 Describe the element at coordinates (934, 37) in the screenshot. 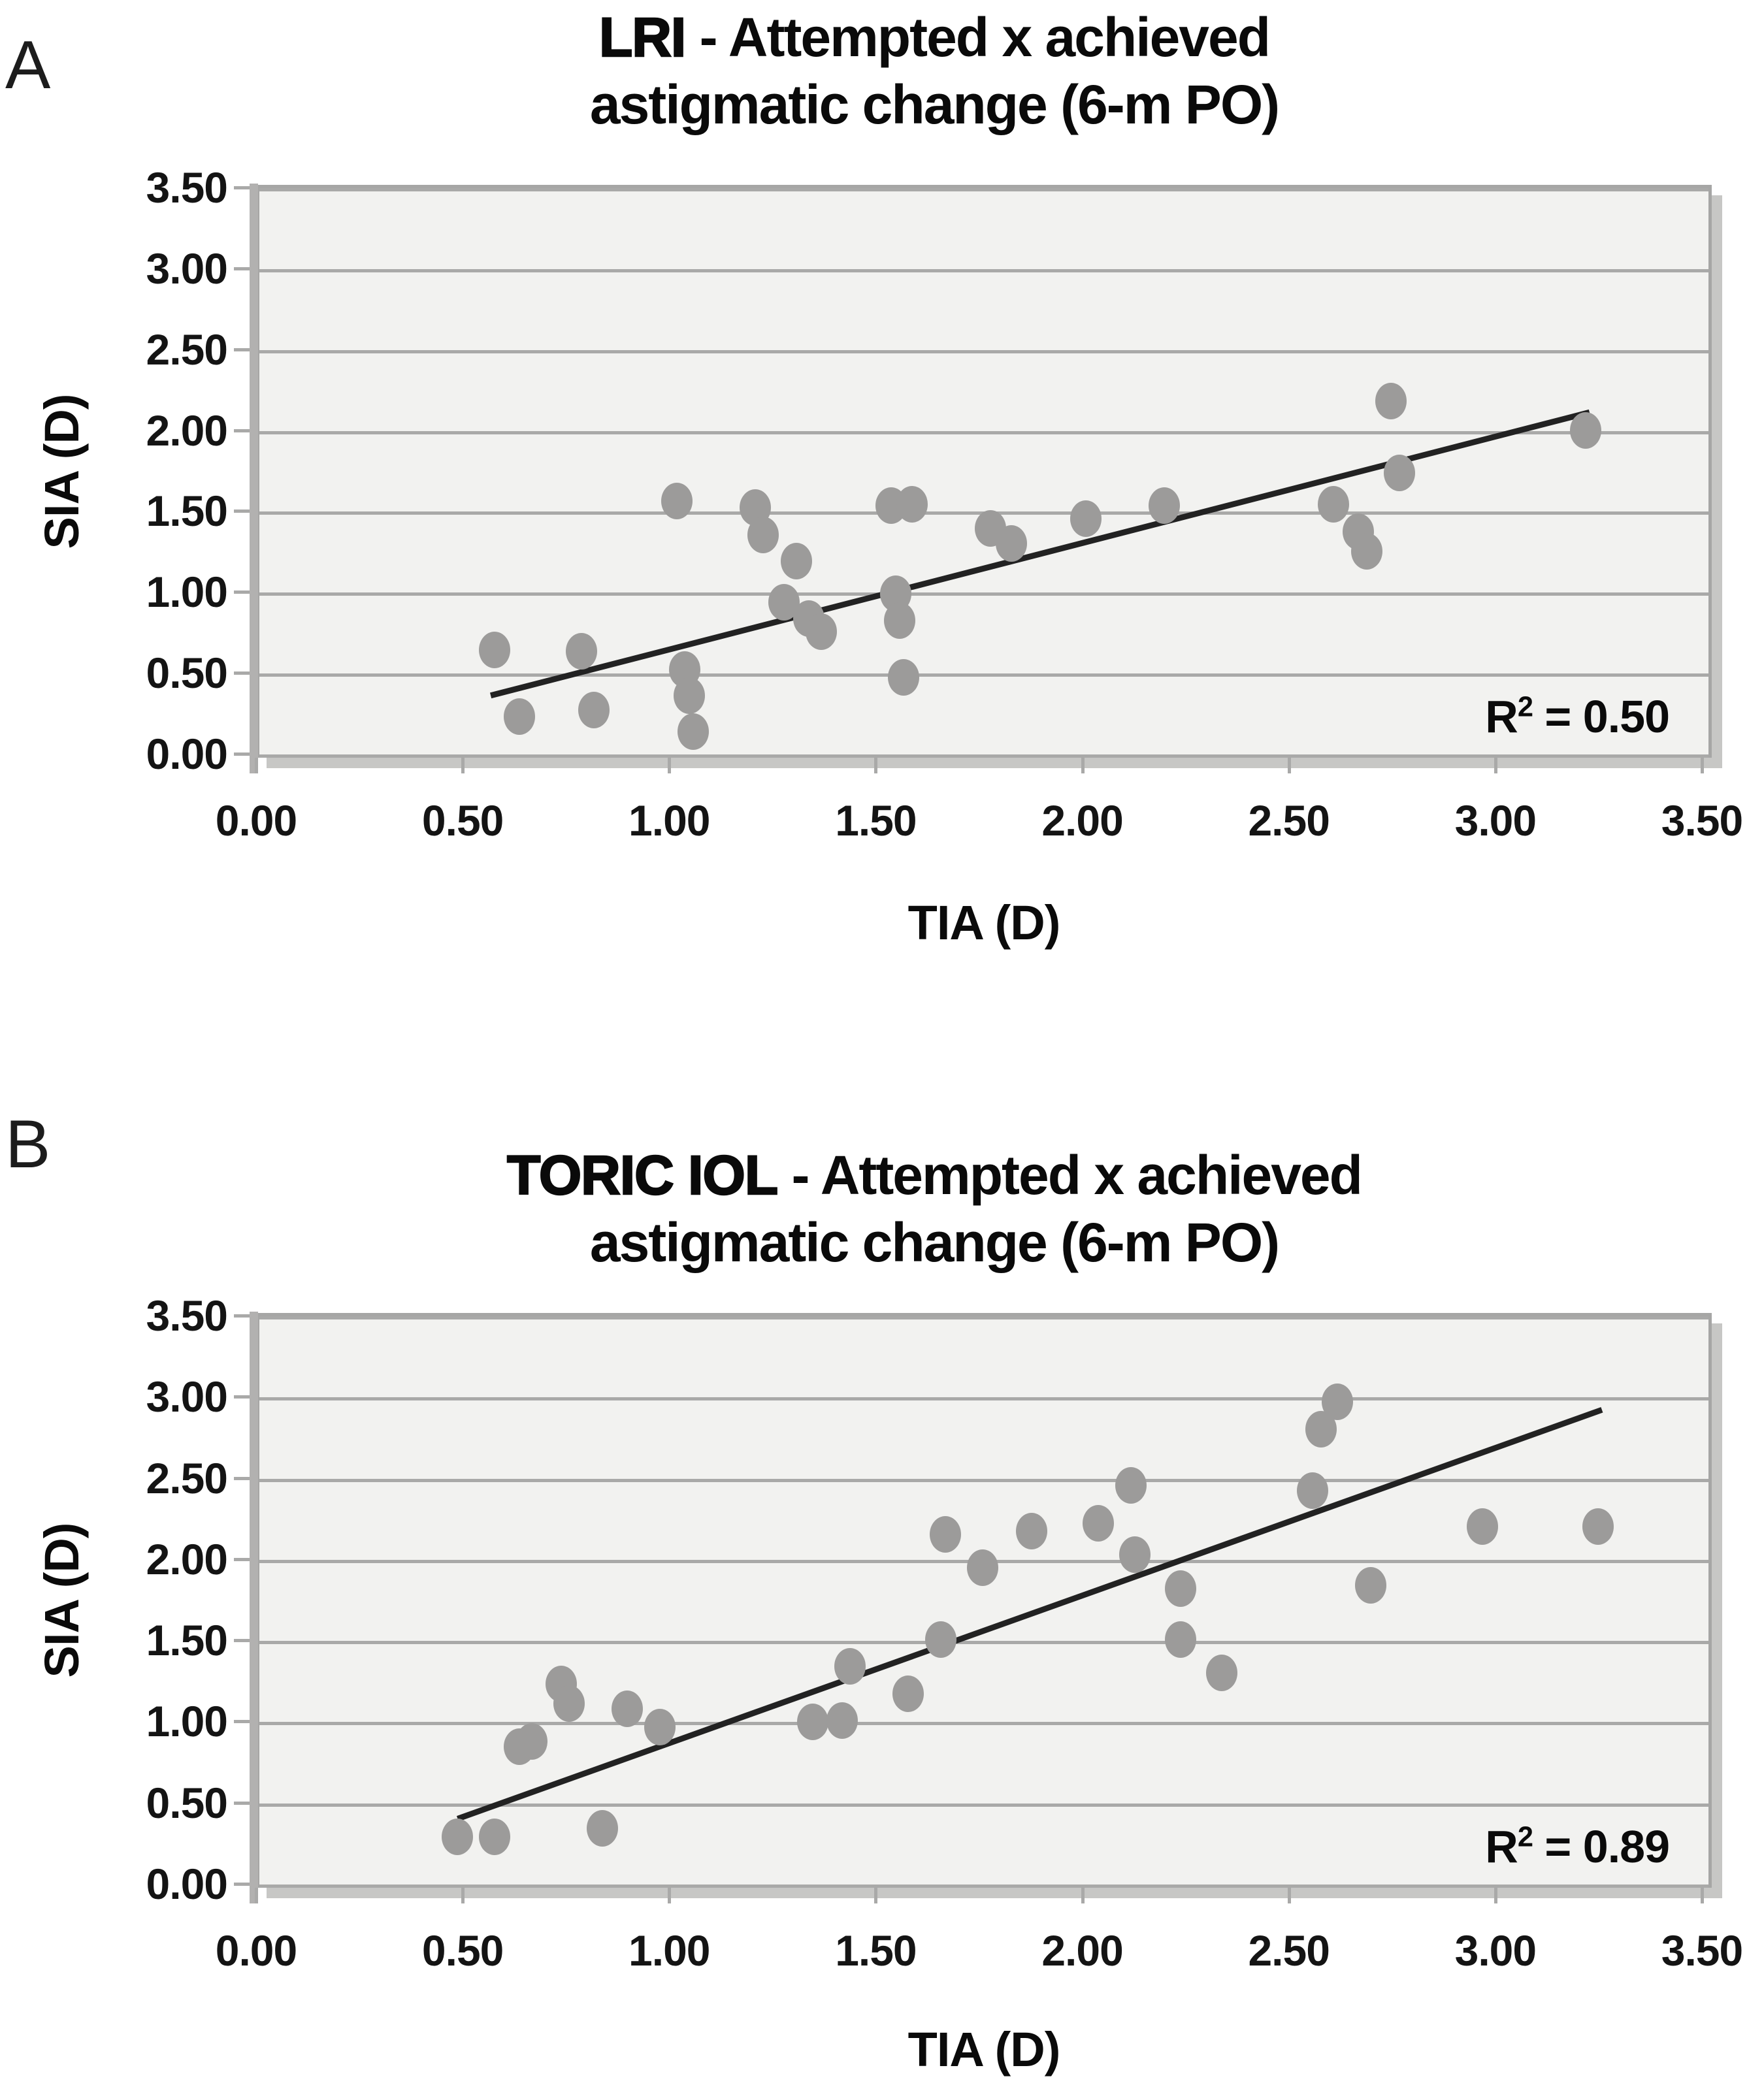

I see `chart-title-a-line1: LRI - Attempted x achieved` at that location.